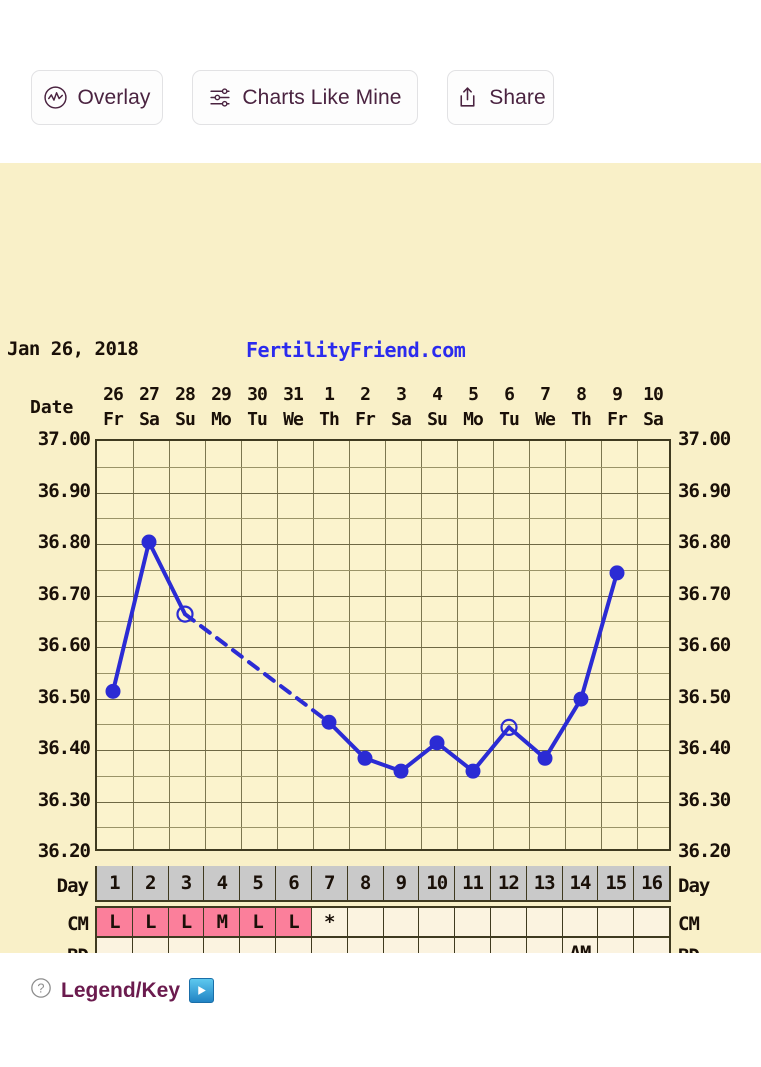 The image size is (761, 1067). Describe the element at coordinates (383, 396) in the screenshot. I see `date-number-row: 26 27 28 29 30 31 1 2 3 4 5 6 7 8 9 10` at that location.